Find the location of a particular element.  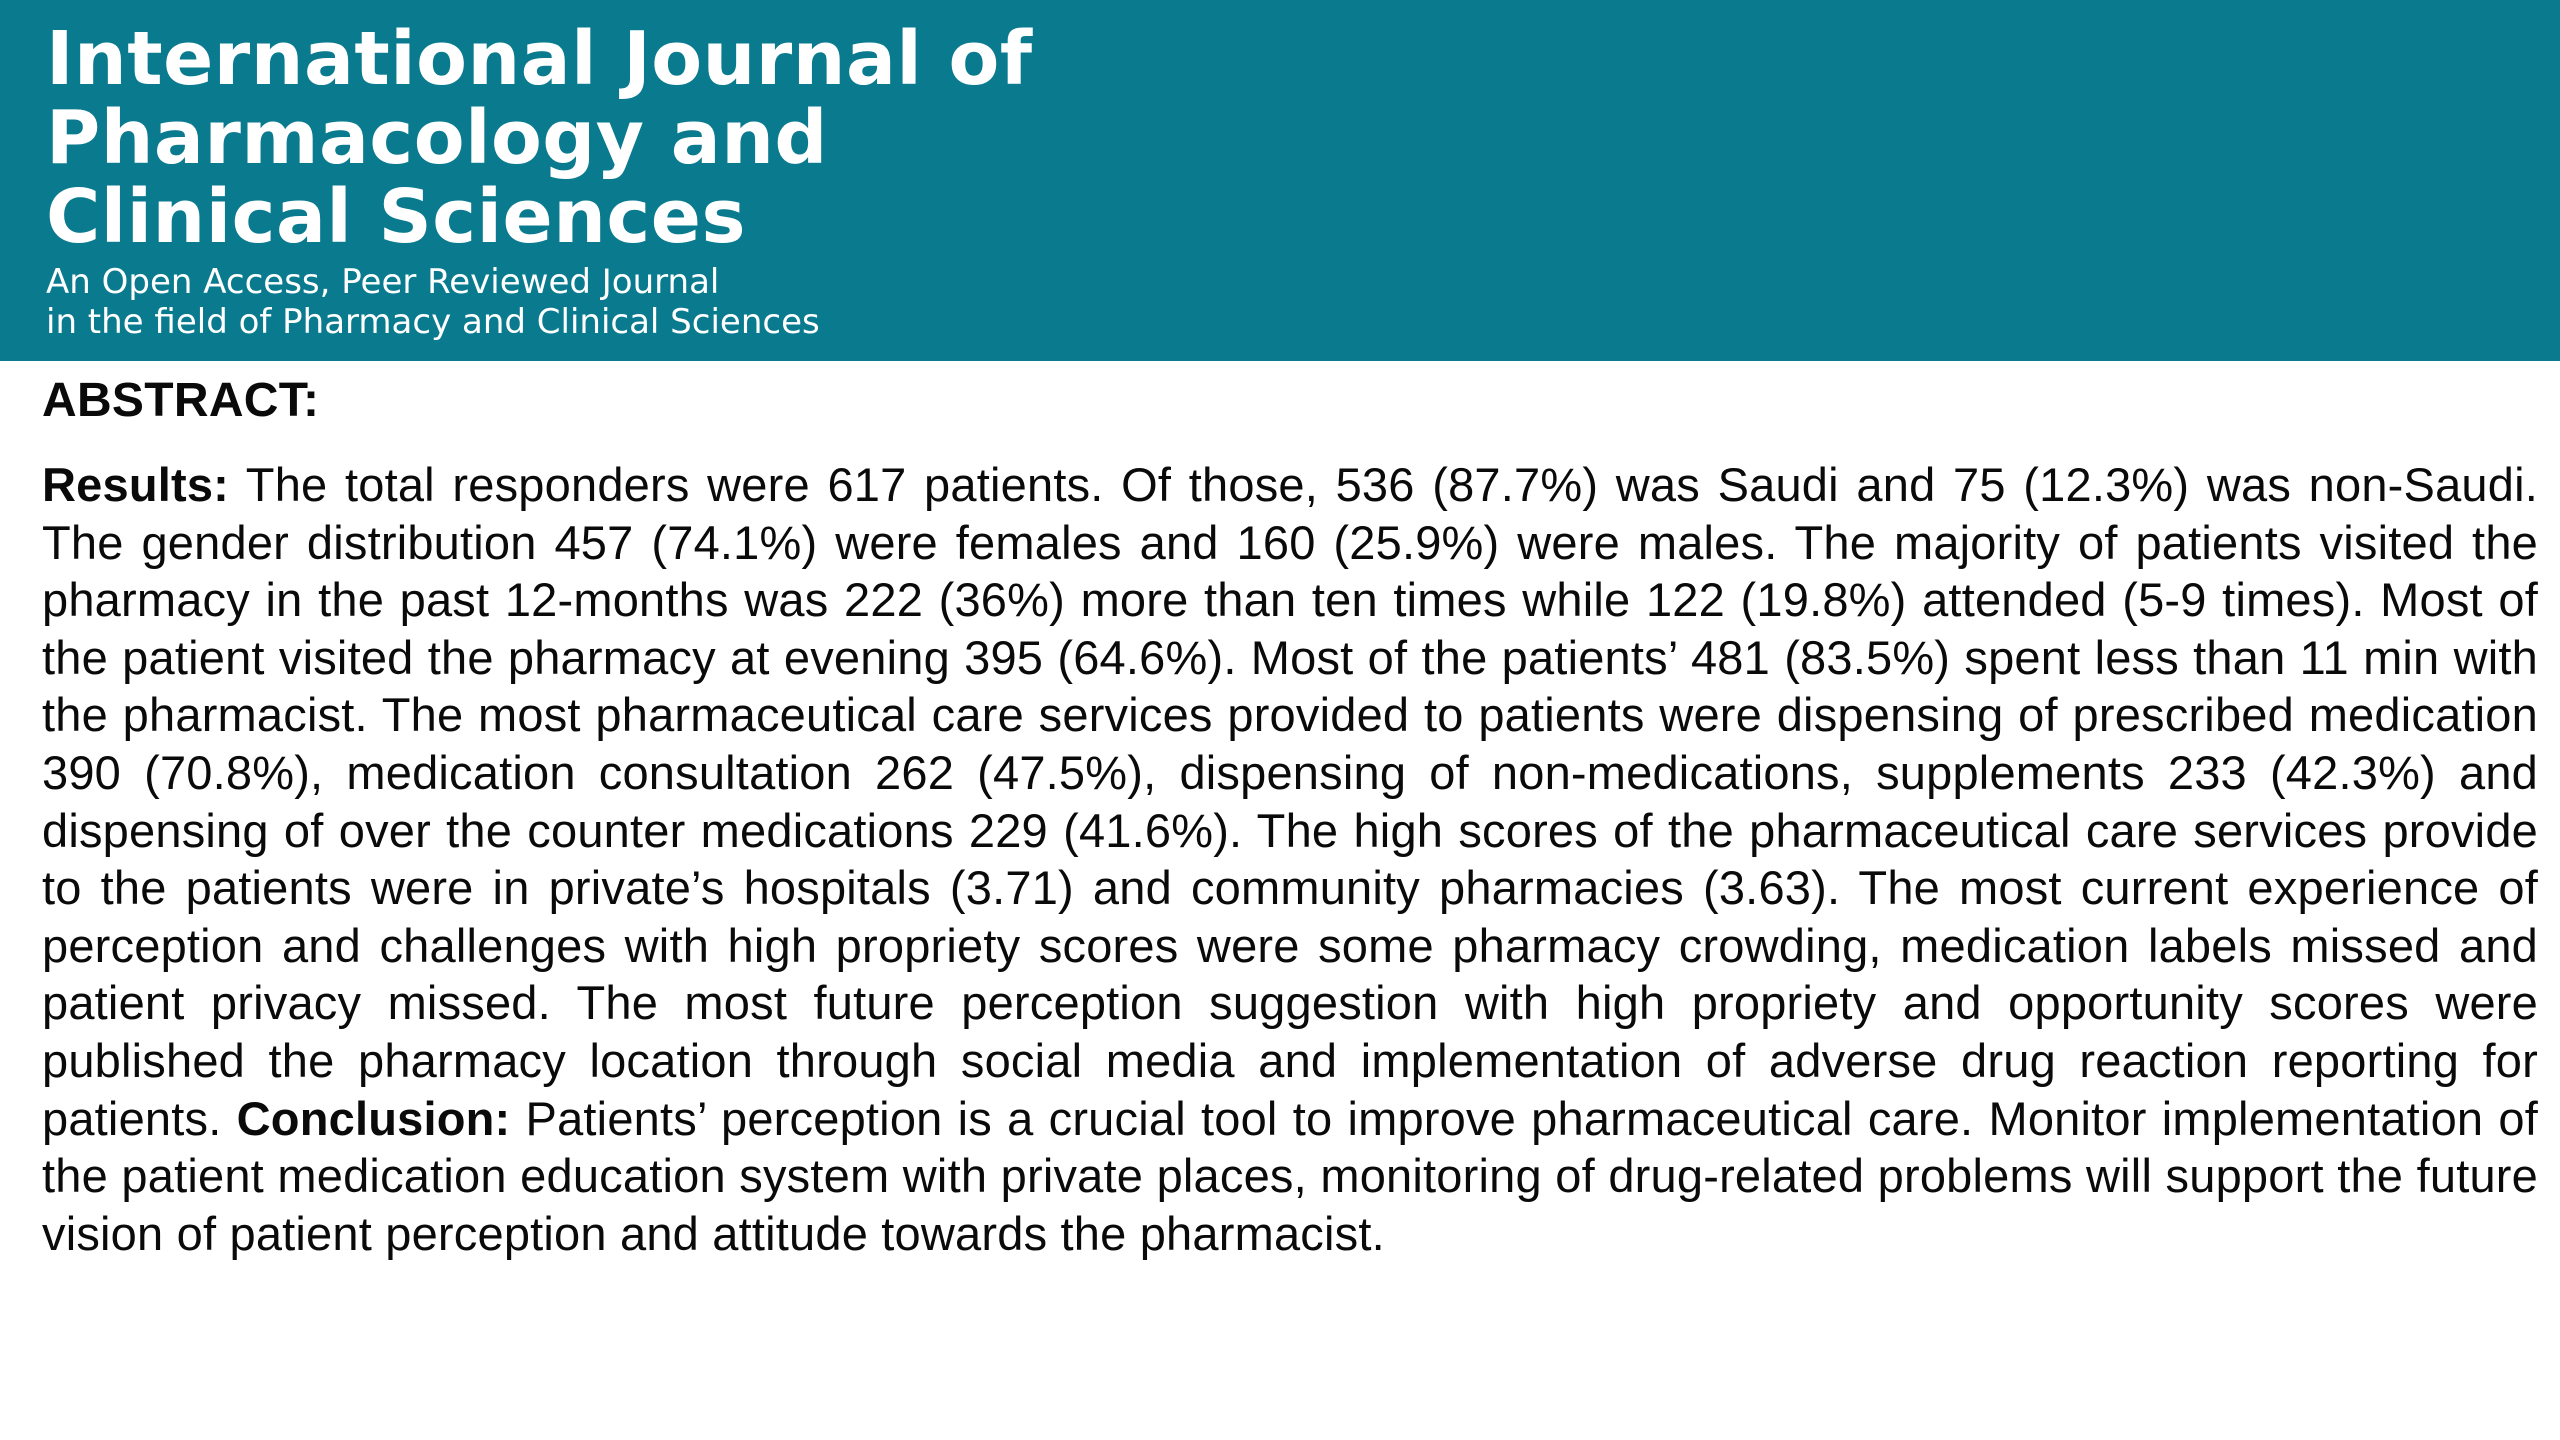

results-label: Results: is located at coordinates (136, 484).